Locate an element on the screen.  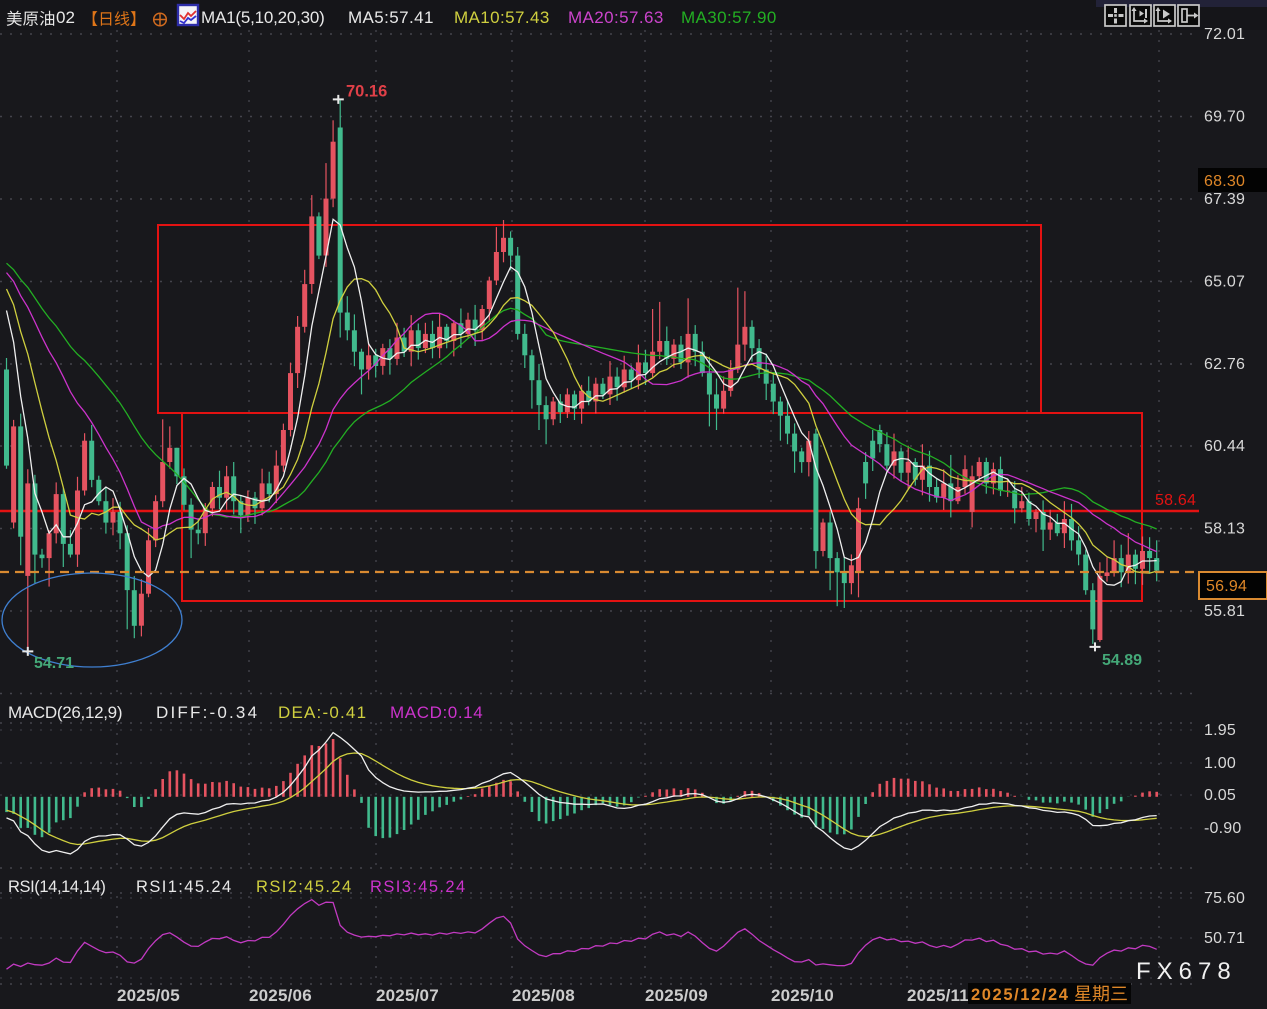
svg-text: 69.70 is located at coordinates (1224, 117).